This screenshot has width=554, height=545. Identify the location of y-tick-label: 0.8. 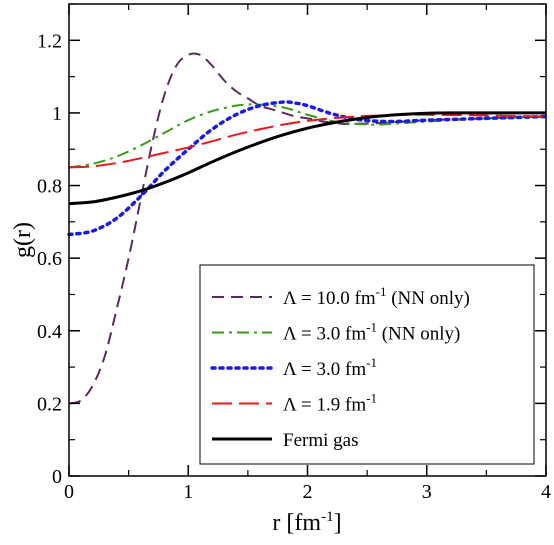
(49, 187).